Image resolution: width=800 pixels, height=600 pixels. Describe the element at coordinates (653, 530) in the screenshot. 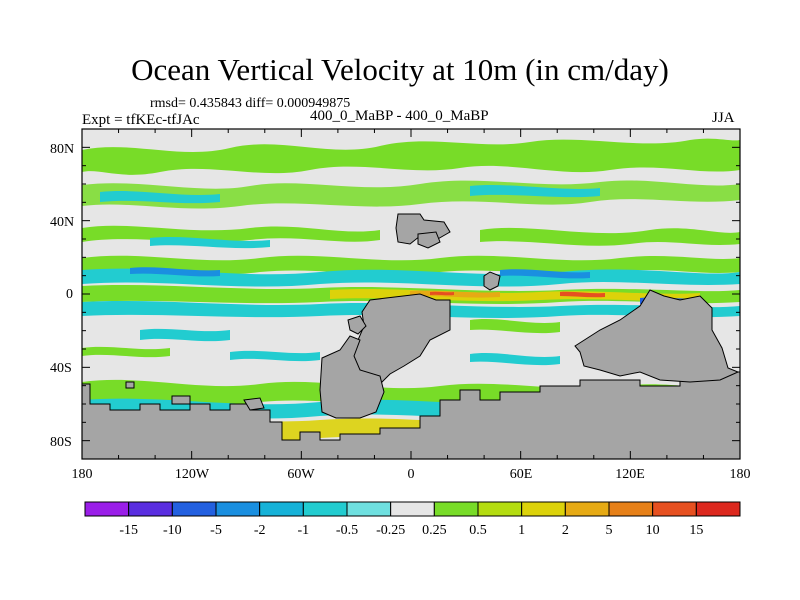

I see `colorbar-label: 10` at that location.